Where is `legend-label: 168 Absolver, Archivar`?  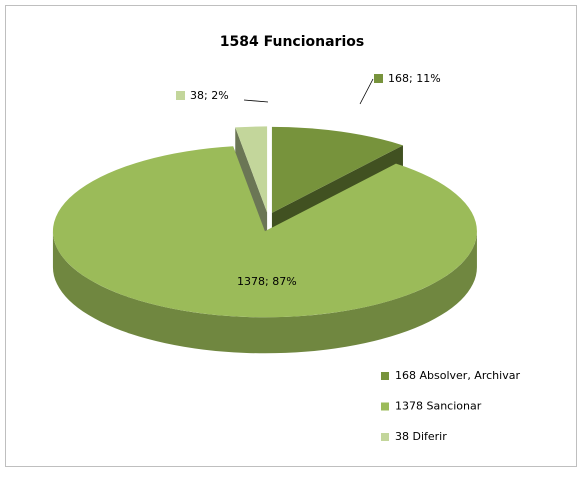
legend-label: 168 Absolver, Archivar is located at coordinates (457, 375).